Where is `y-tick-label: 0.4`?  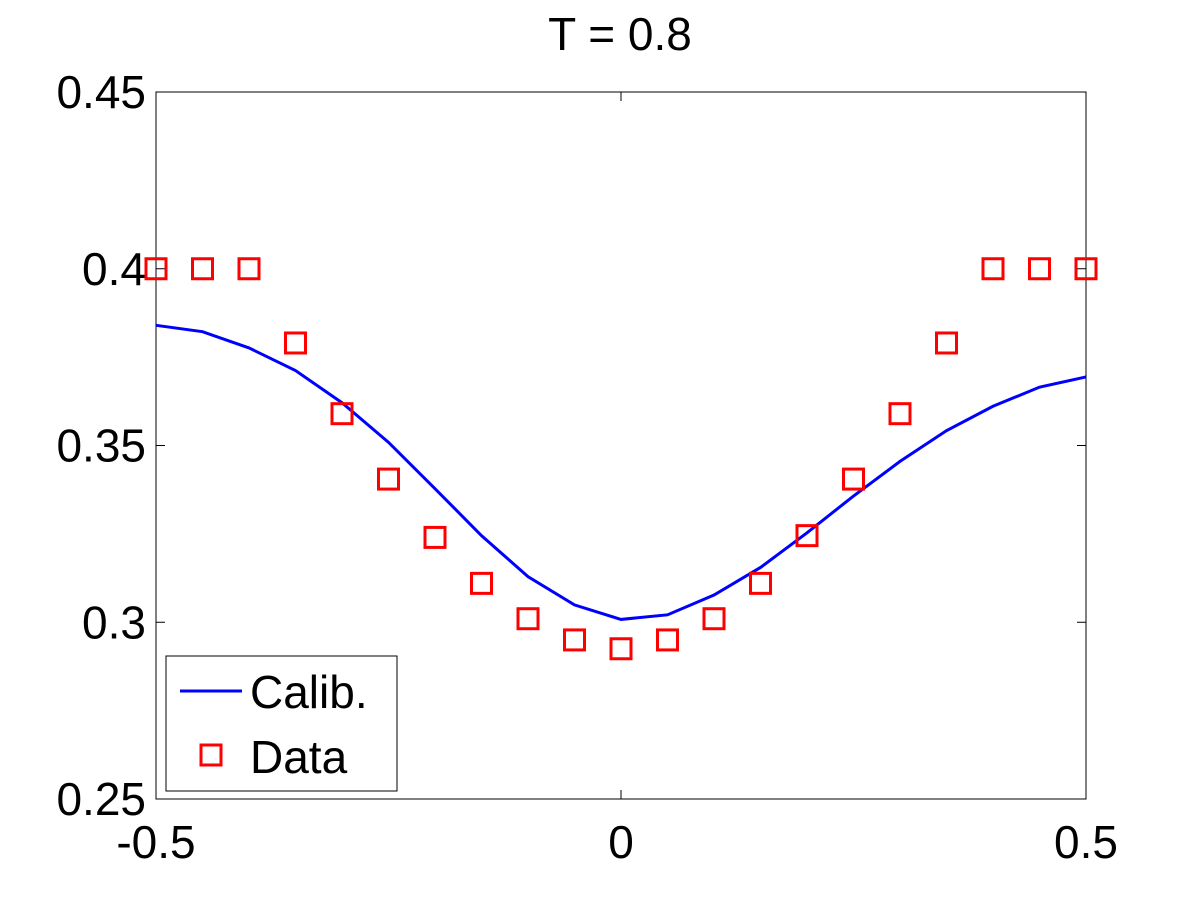
y-tick-label: 0.4 is located at coordinates (114, 269).